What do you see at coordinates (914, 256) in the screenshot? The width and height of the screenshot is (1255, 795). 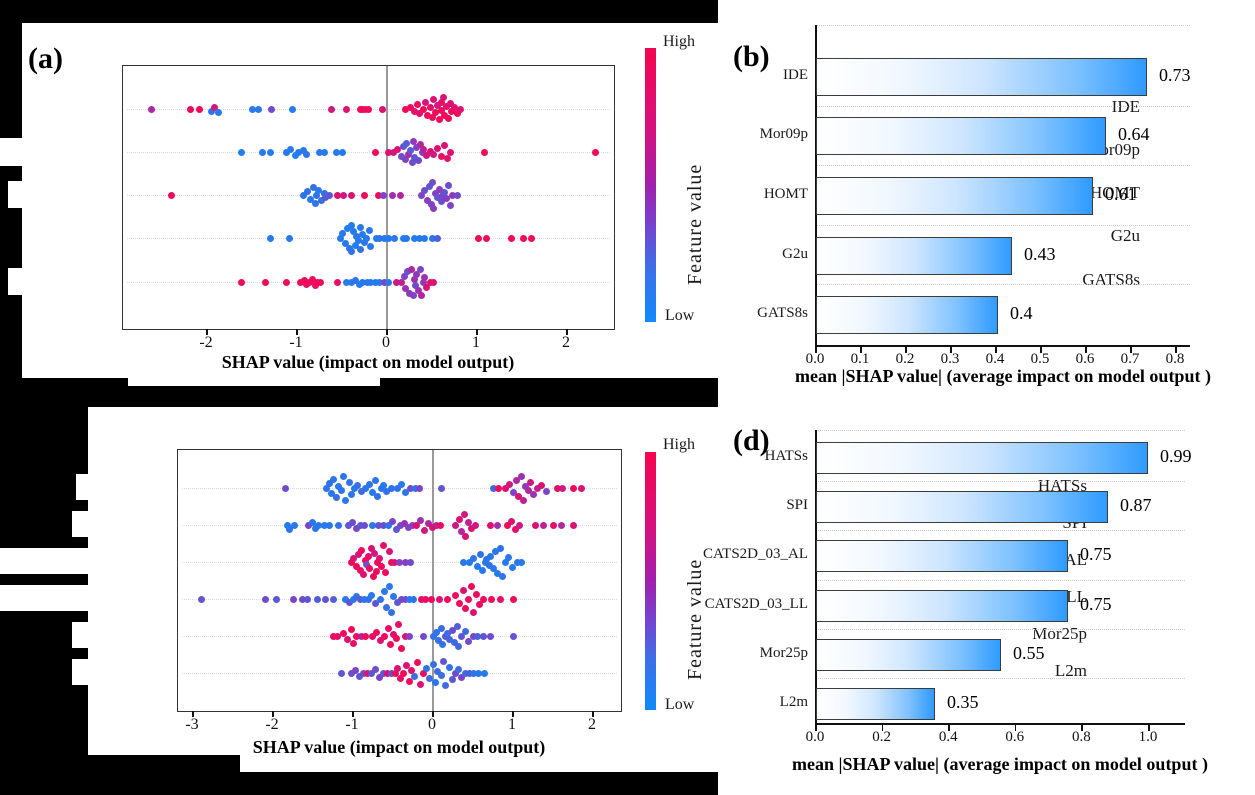 I see `bar-G2u` at bounding box center [914, 256].